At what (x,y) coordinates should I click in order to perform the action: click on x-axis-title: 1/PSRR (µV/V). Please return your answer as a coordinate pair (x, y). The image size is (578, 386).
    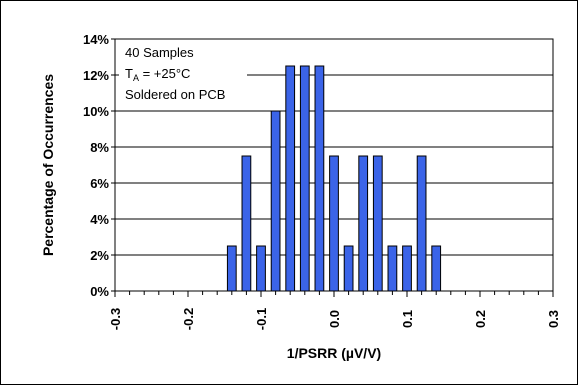
    Looking at the image, I should click on (334, 353).